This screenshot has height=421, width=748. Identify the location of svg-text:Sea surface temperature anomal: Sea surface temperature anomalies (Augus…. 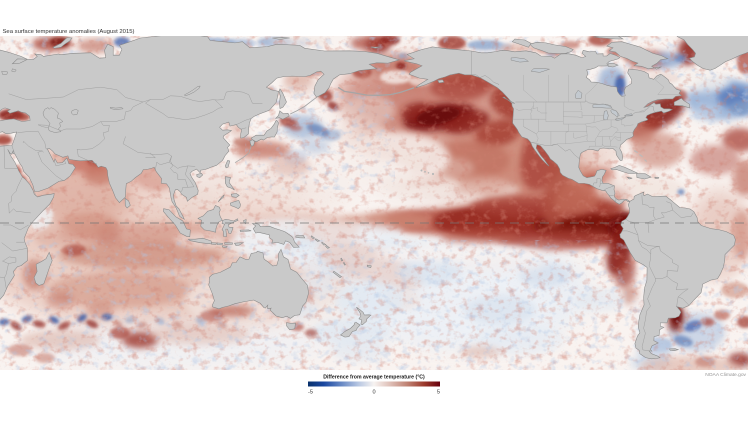
(69, 32).